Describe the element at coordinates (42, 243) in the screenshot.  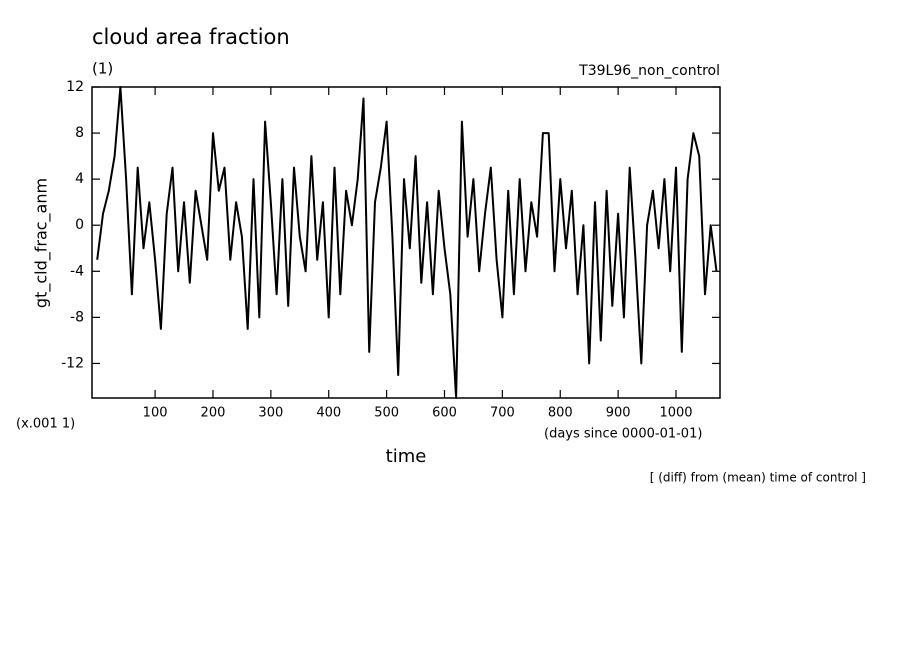
I see `y-axis-label: gt_cld_frac_anm` at that location.